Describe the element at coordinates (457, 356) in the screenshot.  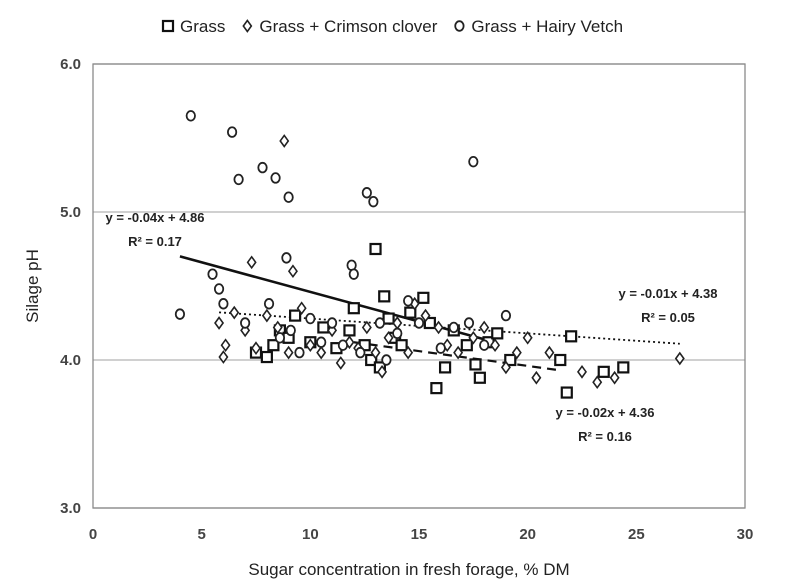
I see `trendline` at that location.